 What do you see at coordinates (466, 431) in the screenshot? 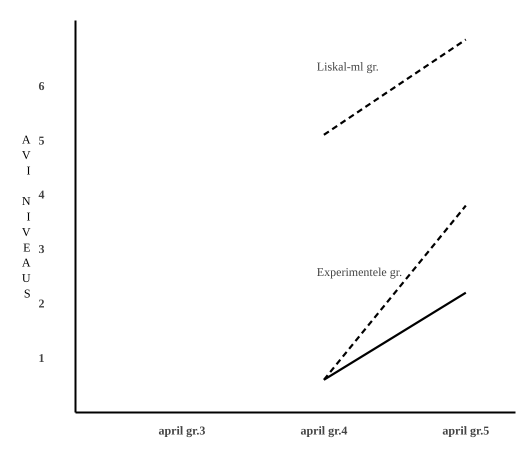
I see `x-tick-label: april gr.5` at bounding box center [466, 431].